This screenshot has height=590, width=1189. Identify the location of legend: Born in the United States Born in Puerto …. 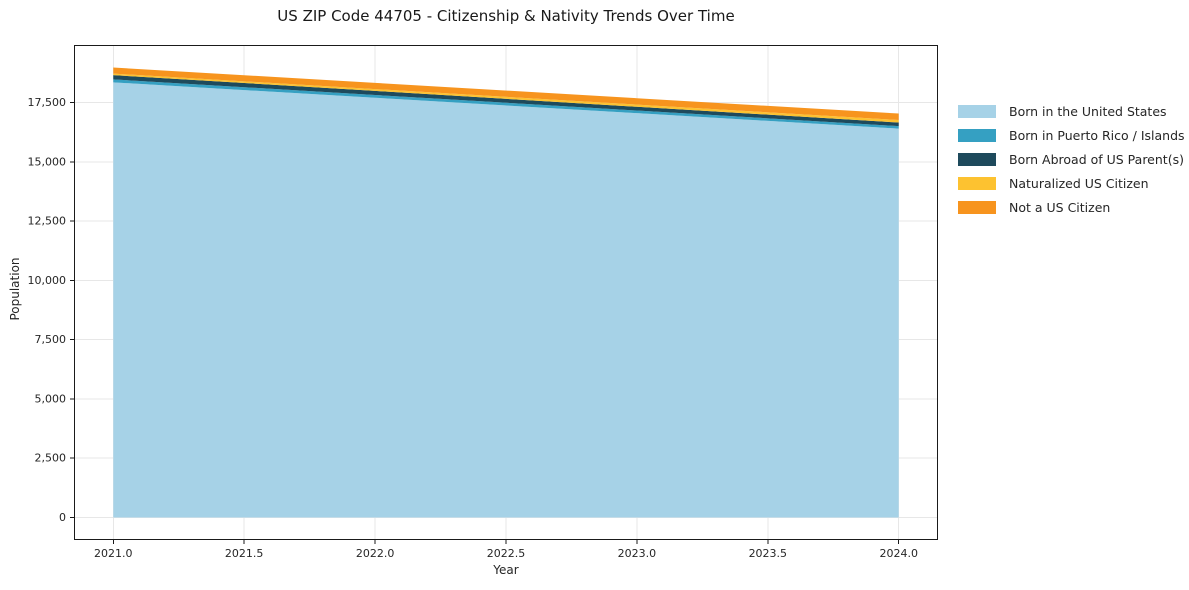
(1071, 164).